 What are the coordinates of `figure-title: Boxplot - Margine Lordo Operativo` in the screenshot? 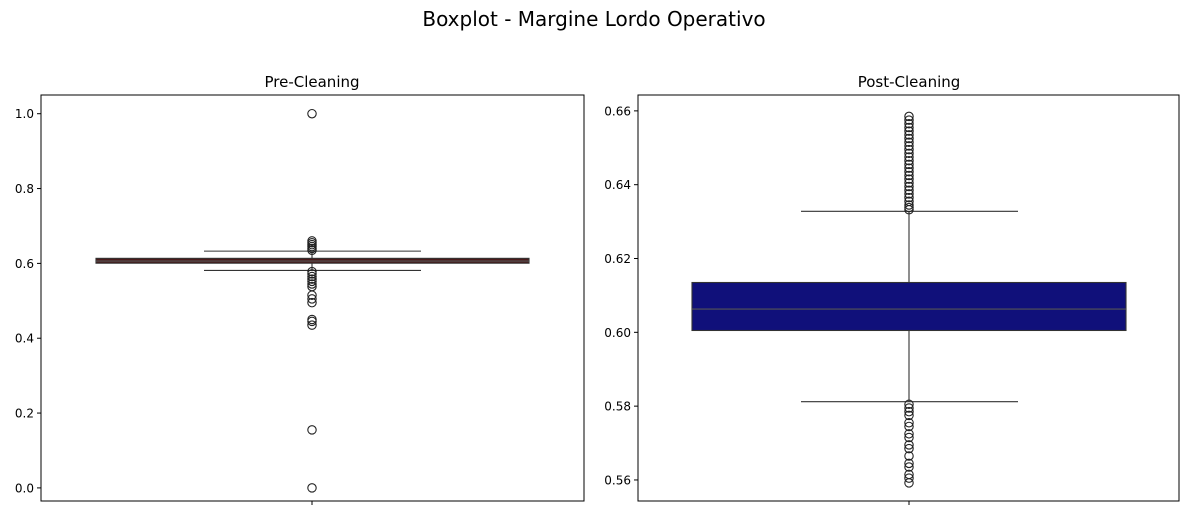 It's located at (593, 19).